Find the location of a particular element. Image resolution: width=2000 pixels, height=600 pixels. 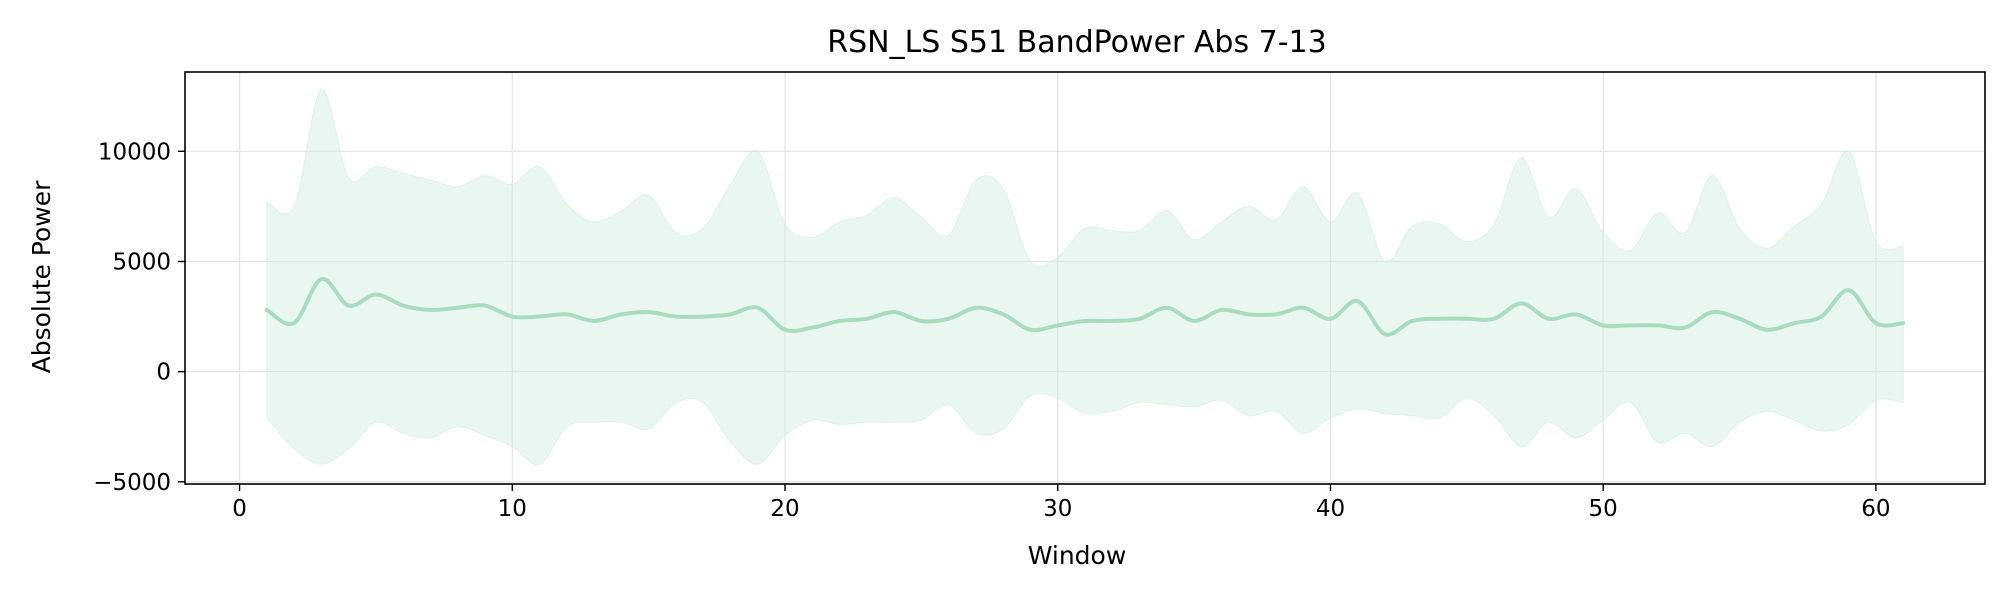

x-tick-label: 0 is located at coordinates (239, 509).